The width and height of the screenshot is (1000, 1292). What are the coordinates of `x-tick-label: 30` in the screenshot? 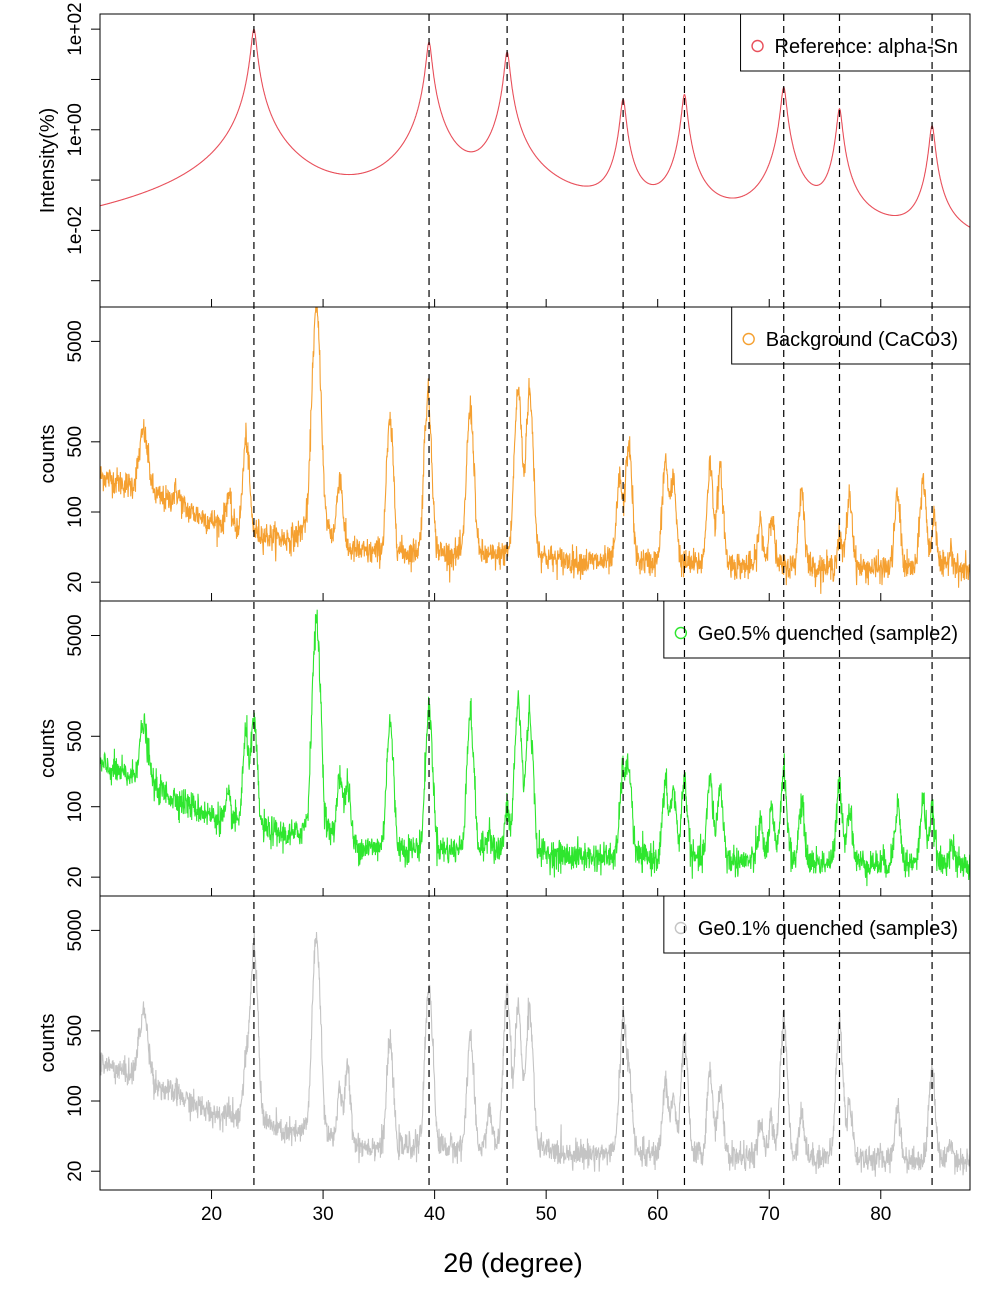 It's located at (323, 1214).